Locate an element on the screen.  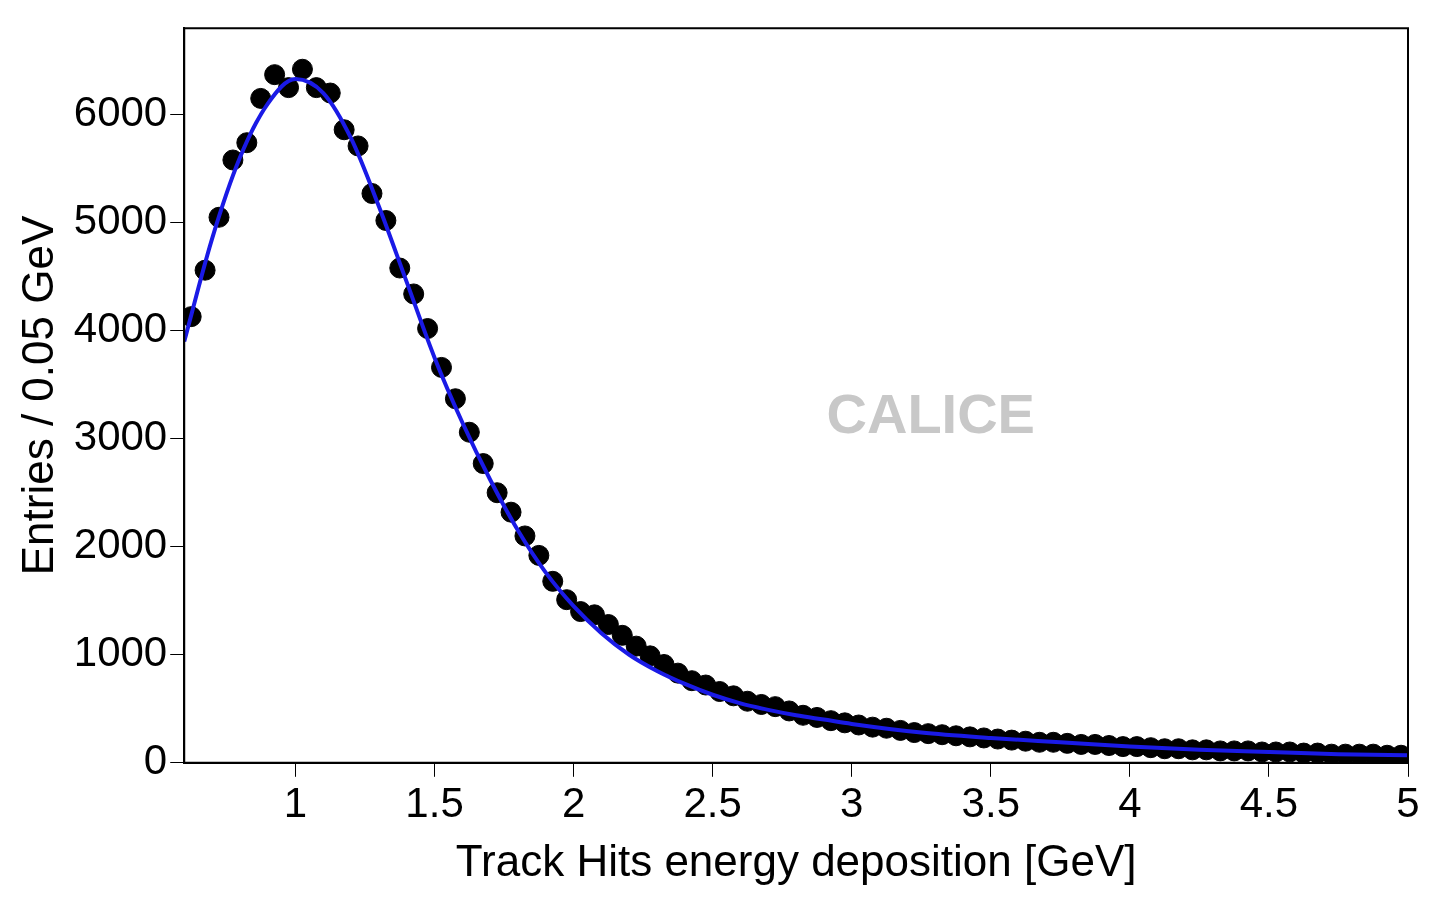
y-tick-label: 5000 is located at coordinates (120, 220).